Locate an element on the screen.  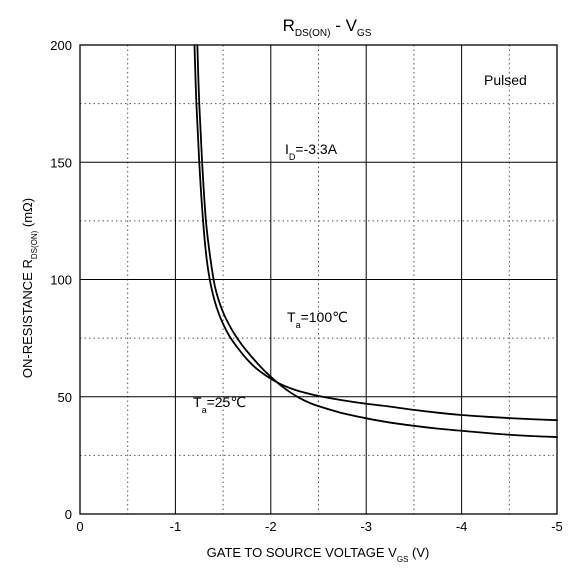
id-annotation: ID=-3.3A is located at coordinates (311, 151).